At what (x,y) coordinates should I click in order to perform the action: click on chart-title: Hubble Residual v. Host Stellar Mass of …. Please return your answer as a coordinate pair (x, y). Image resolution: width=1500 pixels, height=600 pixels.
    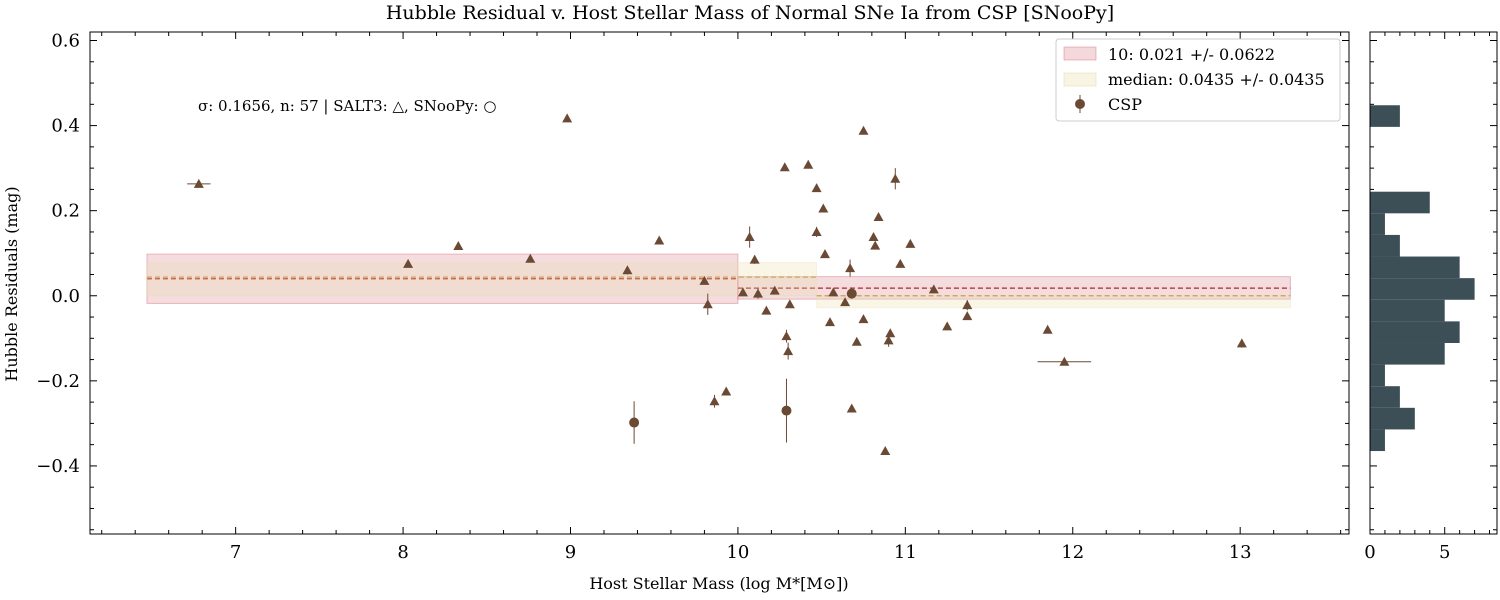
    Looking at the image, I should click on (750, 13).